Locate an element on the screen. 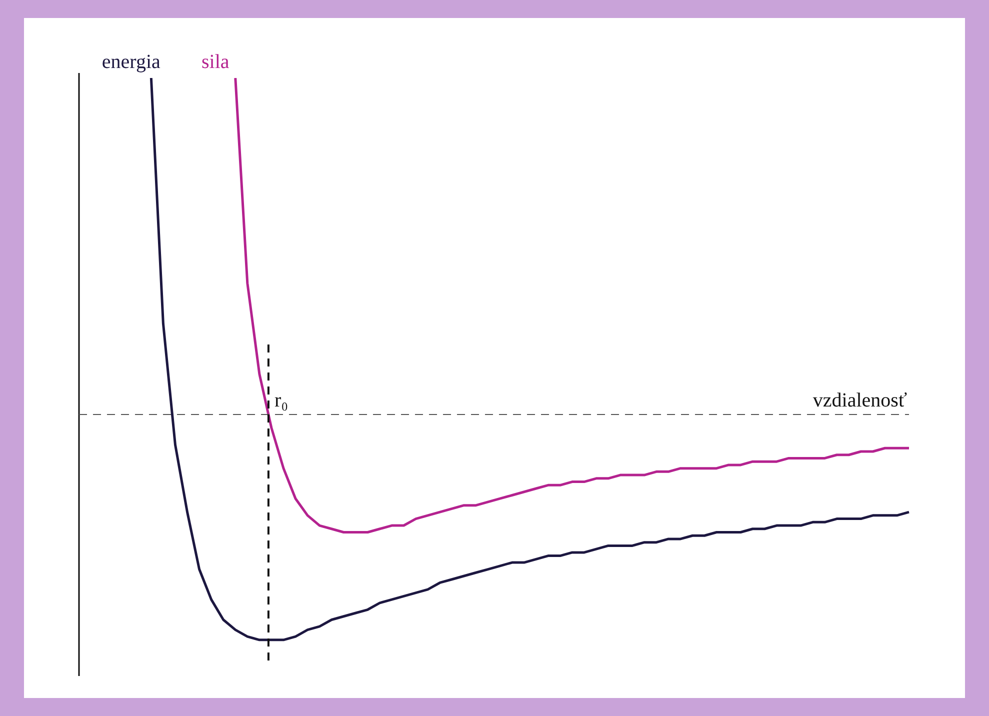 The width and height of the screenshot is (989, 716). series-label: energia is located at coordinates (131, 62).